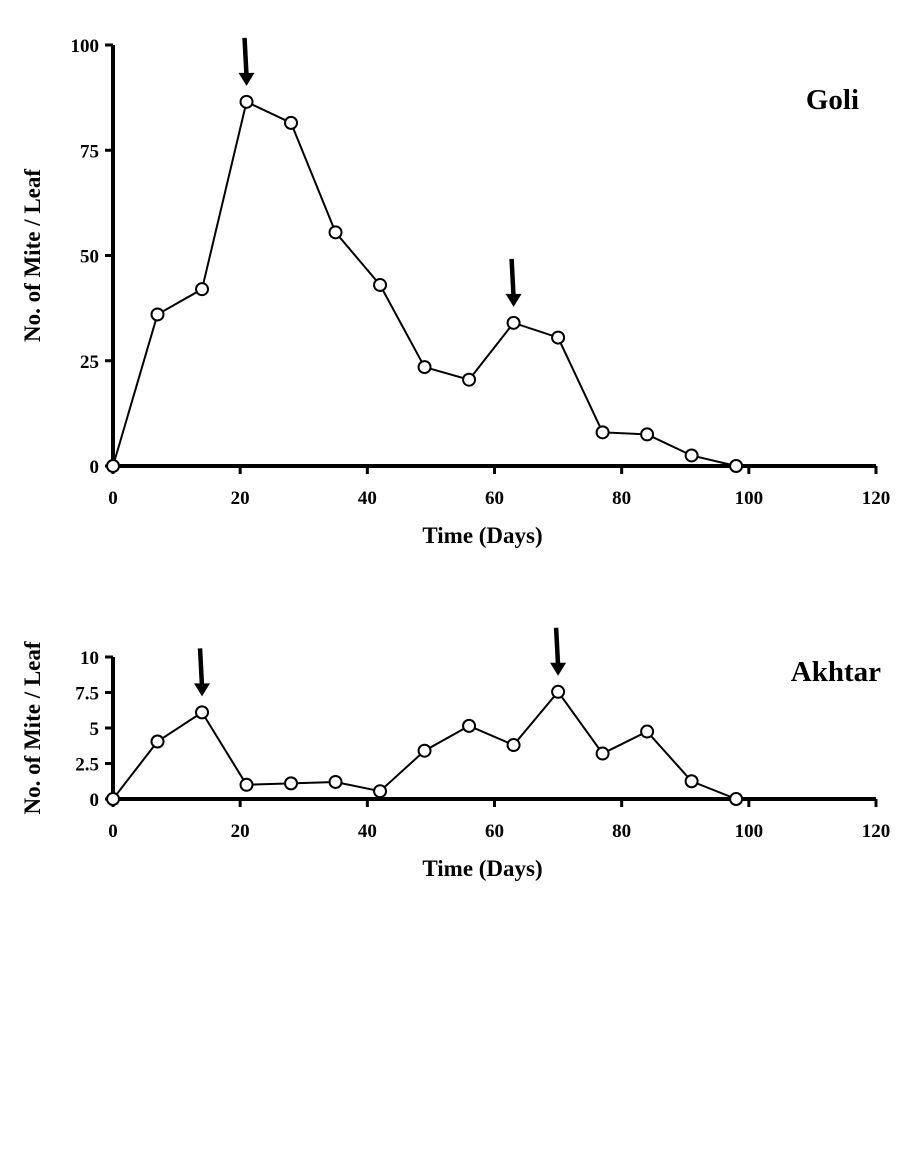 This screenshot has height=1166, width=897. What do you see at coordinates (832, 100) in the screenshot?
I see `panel-label: Goli` at bounding box center [832, 100].